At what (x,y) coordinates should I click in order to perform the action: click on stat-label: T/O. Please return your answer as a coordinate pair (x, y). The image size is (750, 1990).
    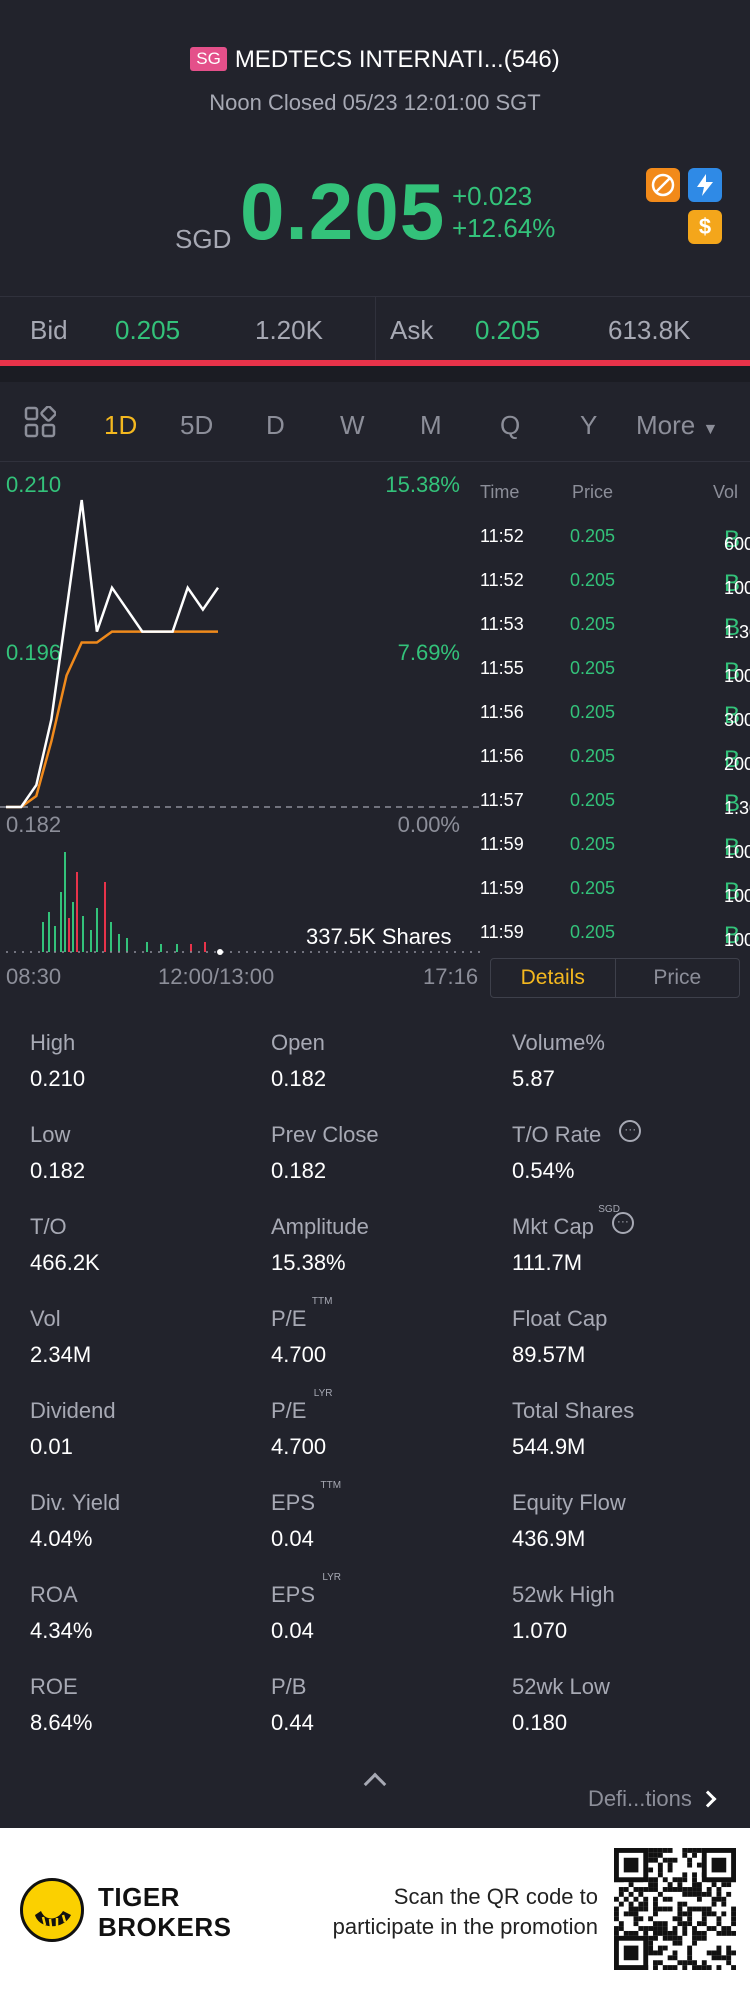
    Looking at the image, I should click on (48, 1227).